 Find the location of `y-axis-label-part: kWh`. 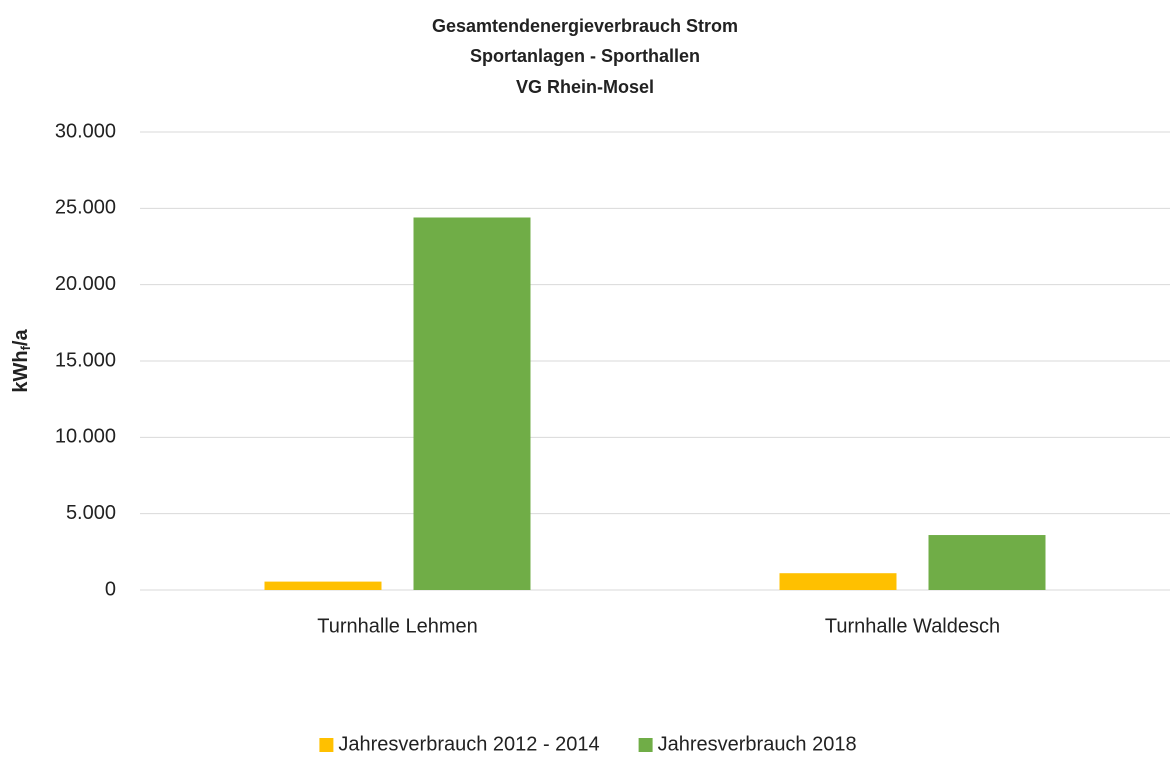

y-axis-label-part: kWh is located at coordinates (21, 371).